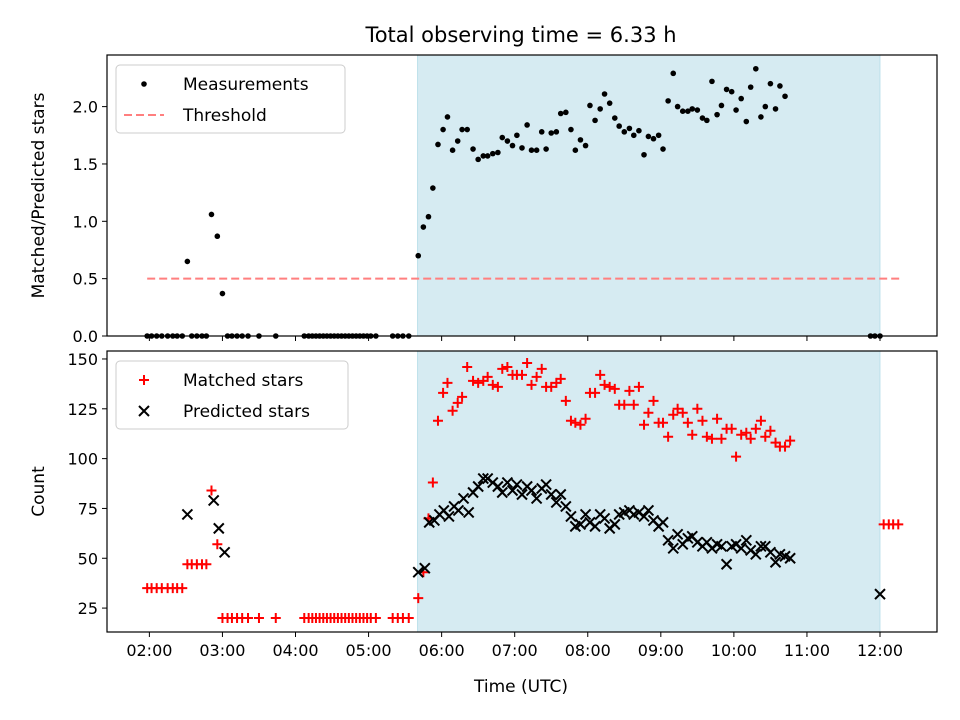 The image size is (960, 720). What do you see at coordinates (144, 84) in the screenshot?
I see `legend-marker-measurements` at bounding box center [144, 84].